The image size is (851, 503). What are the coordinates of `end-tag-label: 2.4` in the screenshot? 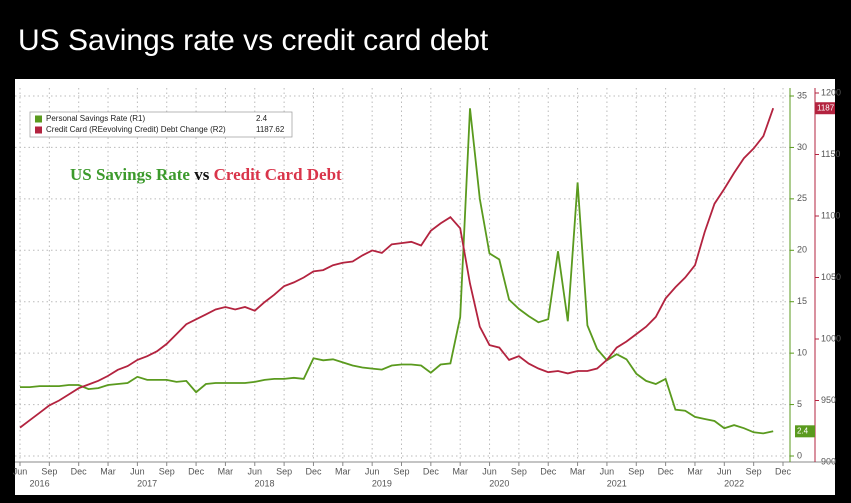 It's located at (803, 430).